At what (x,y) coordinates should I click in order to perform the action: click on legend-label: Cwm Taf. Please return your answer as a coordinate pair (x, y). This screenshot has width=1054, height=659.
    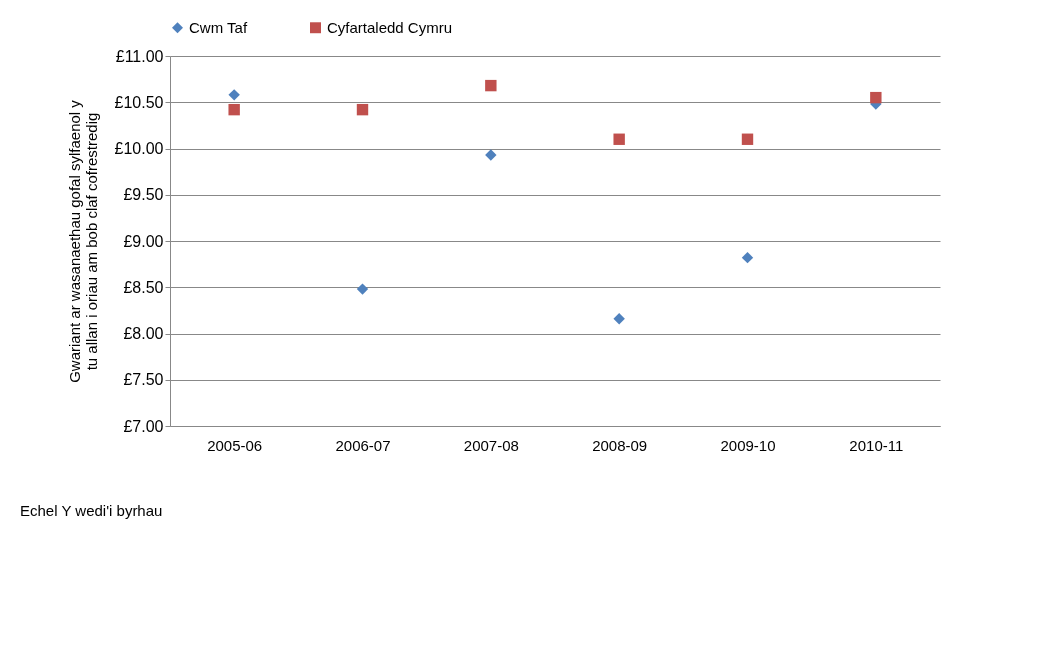
    Looking at the image, I should click on (218, 27).